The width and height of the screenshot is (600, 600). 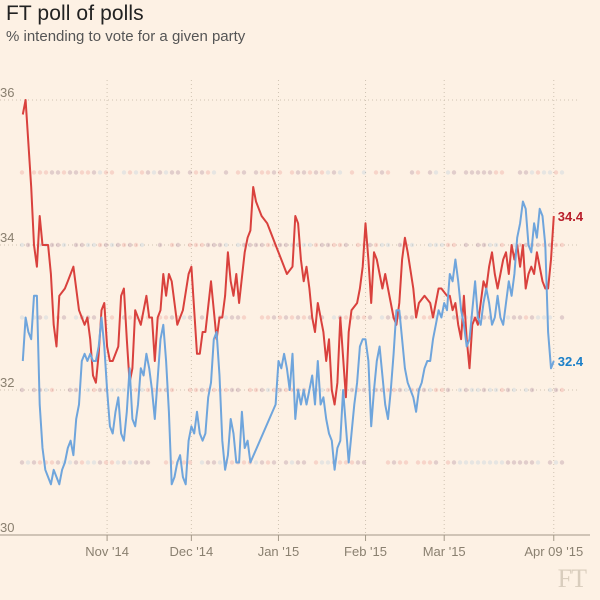 What do you see at coordinates (571, 289) in the screenshot?
I see `end-labels: 34.4 32.4` at bounding box center [571, 289].